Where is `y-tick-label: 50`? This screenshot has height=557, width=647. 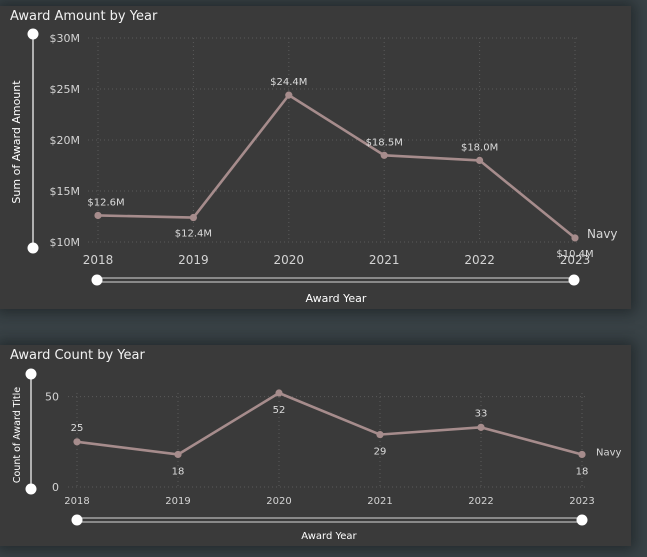 y-tick-label: 50 is located at coordinates (52, 397).